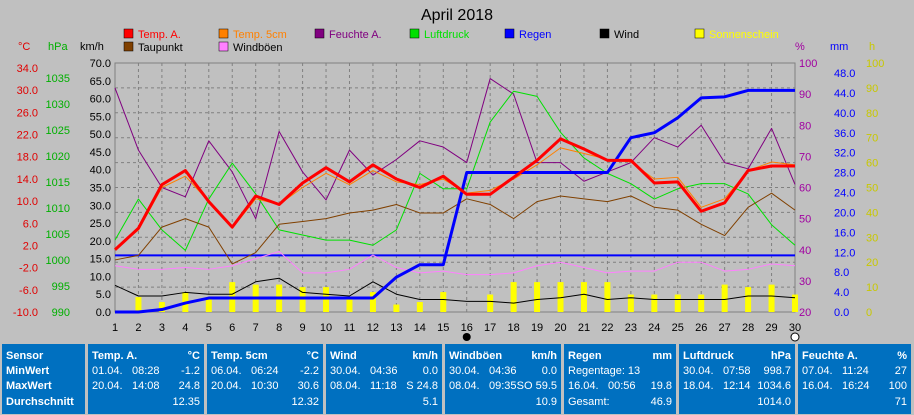 This screenshot has height=415, width=914. I want to click on max-time: 16:24, so click(856, 386).